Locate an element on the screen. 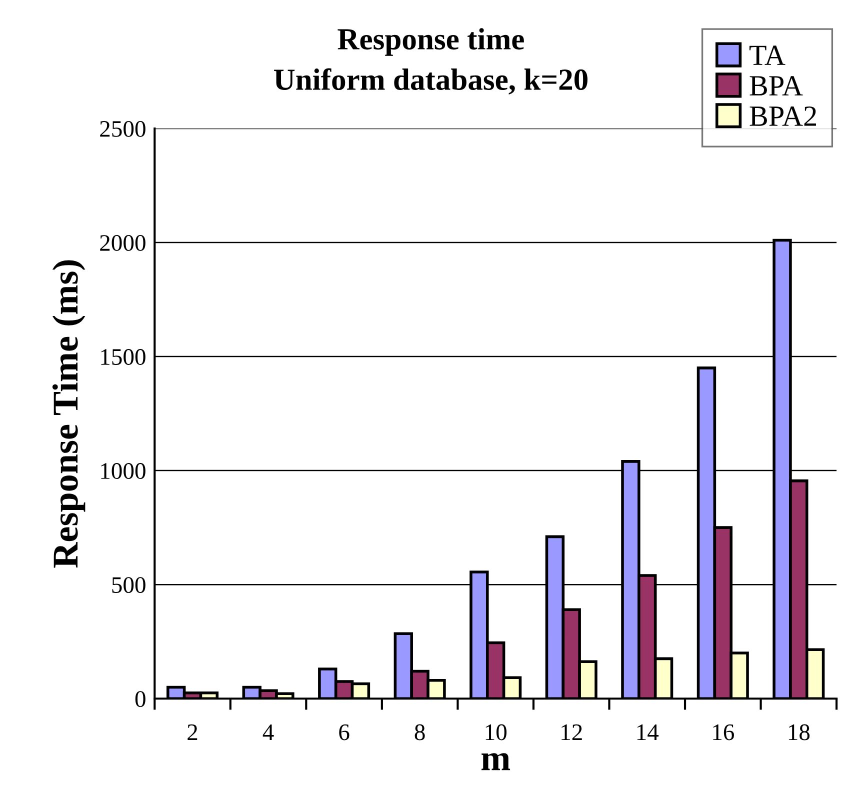 Image resolution: width=845 pixels, height=803 pixels. x-tick-label: 12 is located at coordinates (572, 732).